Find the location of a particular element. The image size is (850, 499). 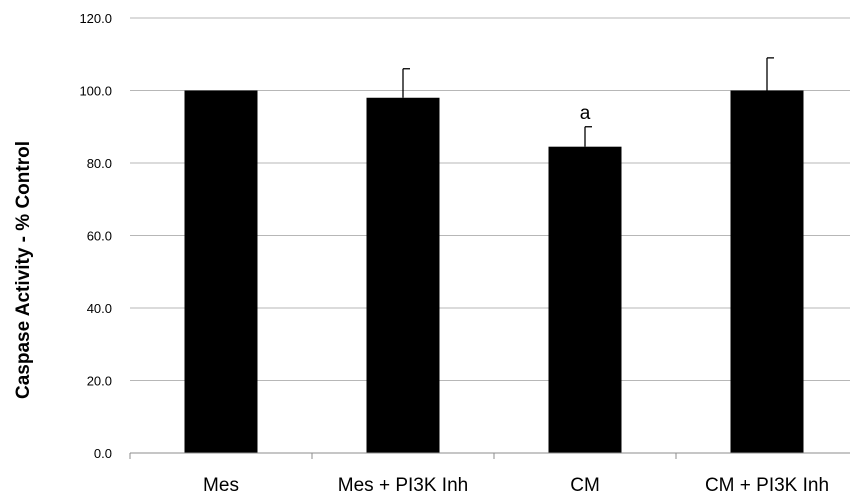

y-axis-ticks: 0.0 20.0 40.0 60.0 80.0 100.0 120.0 is located at coordinates (95, 236).